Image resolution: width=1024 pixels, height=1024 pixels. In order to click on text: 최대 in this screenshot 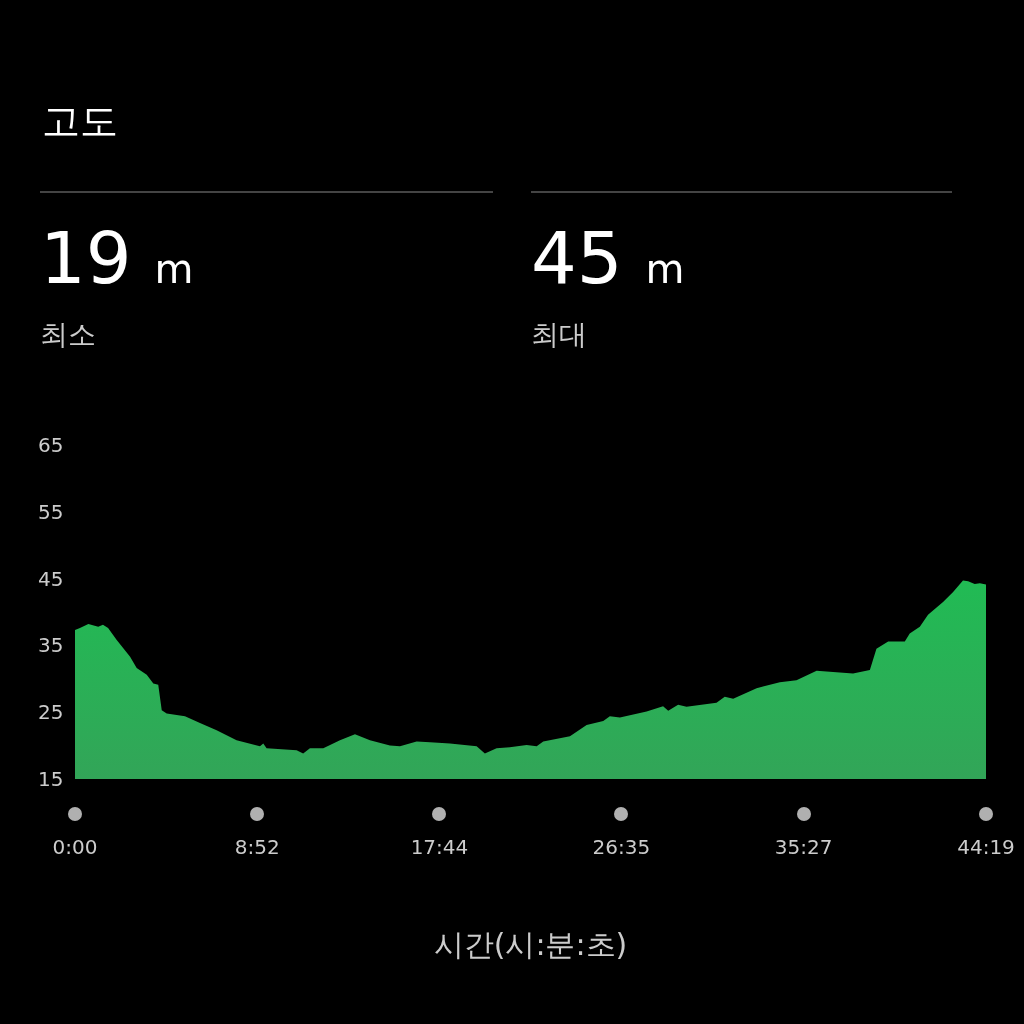, I will do `click(559, 335)`.